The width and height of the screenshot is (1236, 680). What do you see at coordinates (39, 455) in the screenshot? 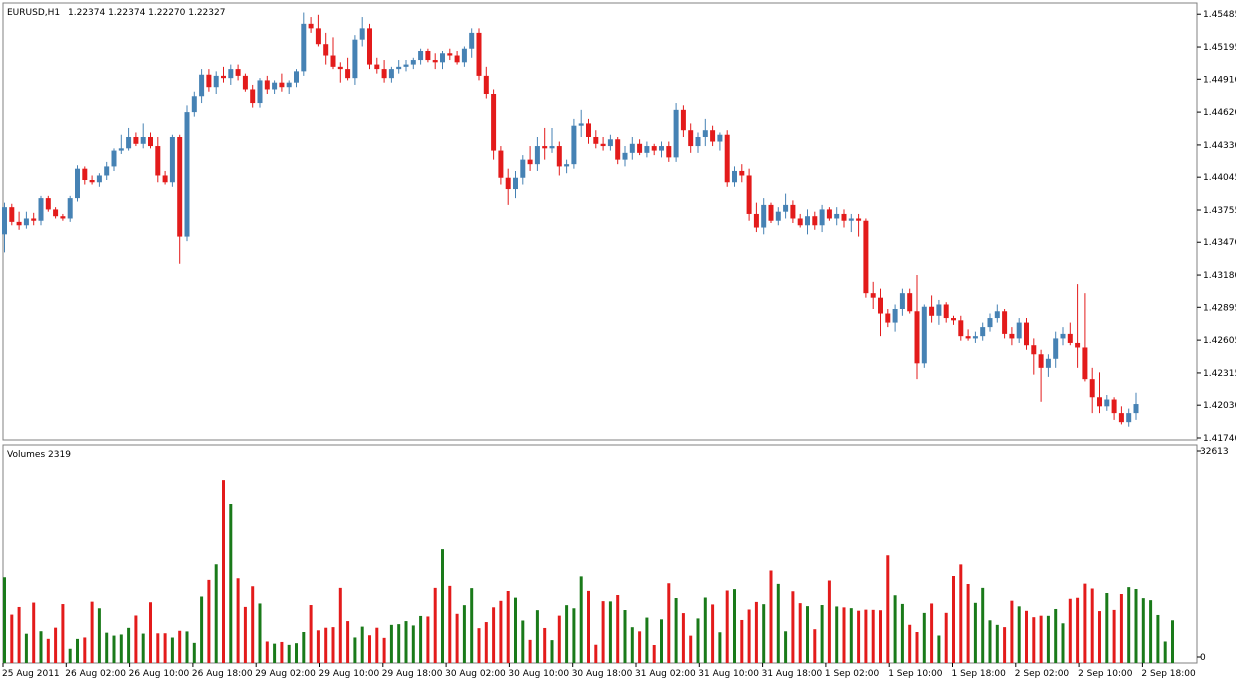
I see `volume-panel-label: Volumes 2319` at bounding box center [39, 455].